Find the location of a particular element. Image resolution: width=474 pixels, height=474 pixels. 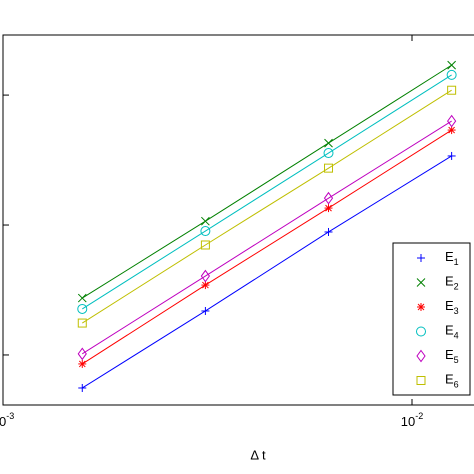

x-tick-label: 10-3 is located at coordinates (7, 420).